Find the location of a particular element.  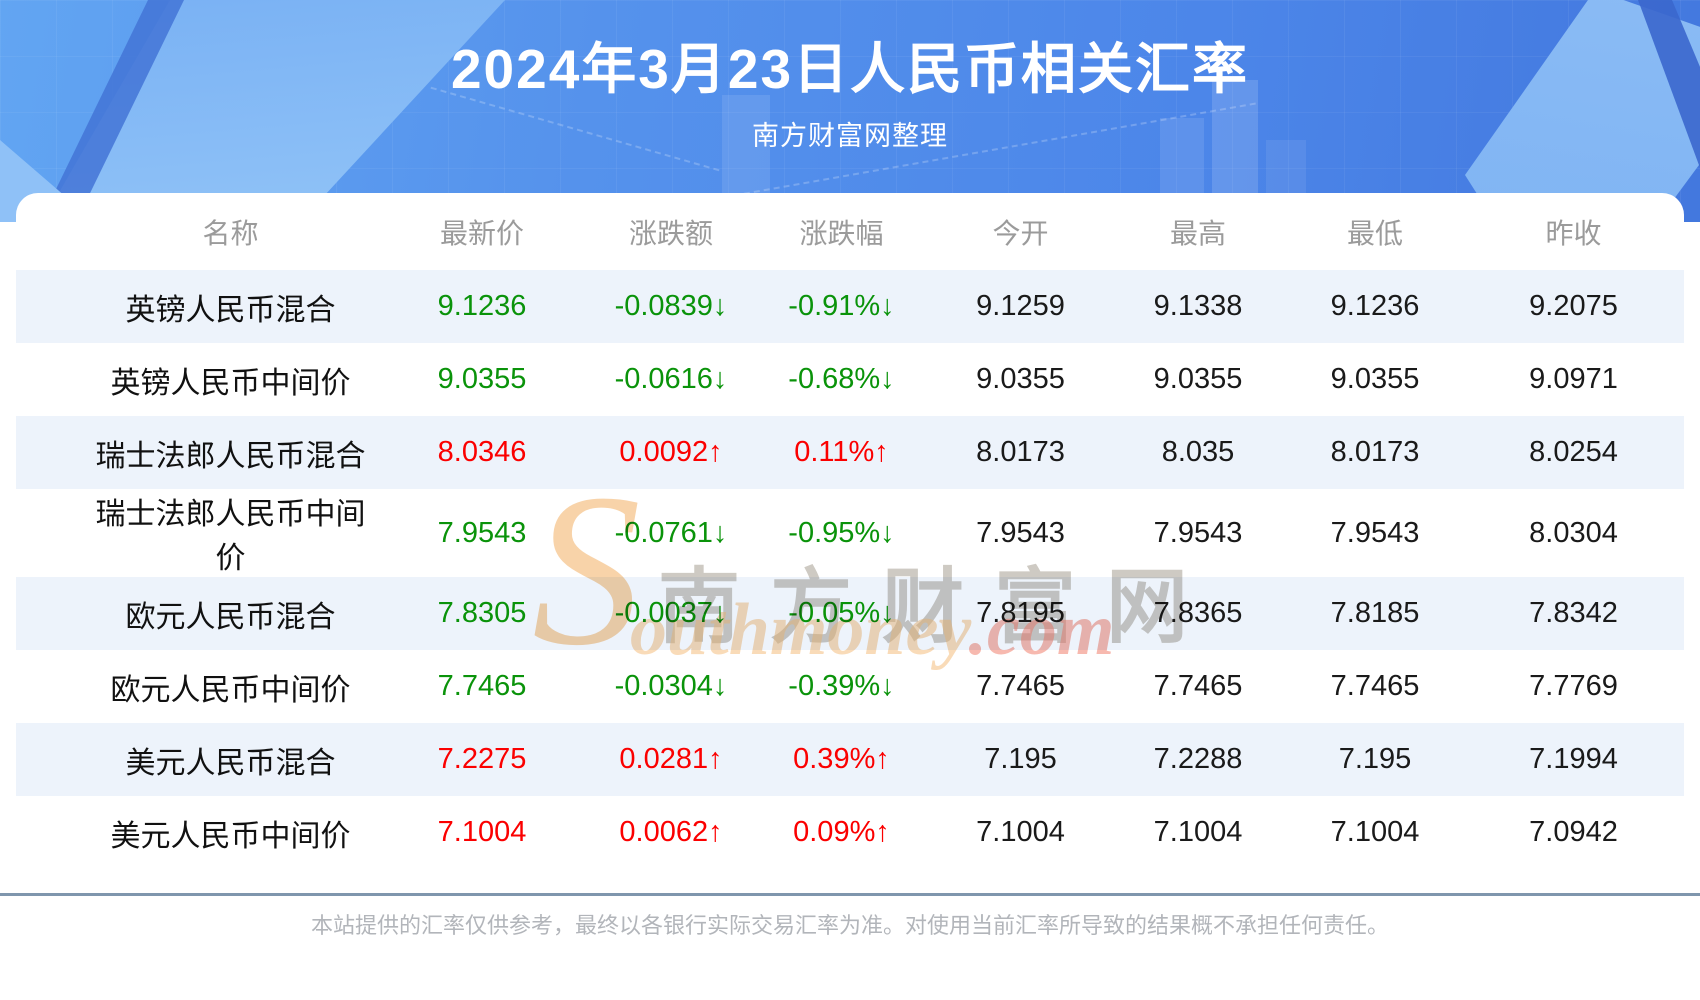

currency-pair-name: 英镑人民币混合 is located at coordinates (230, 310).